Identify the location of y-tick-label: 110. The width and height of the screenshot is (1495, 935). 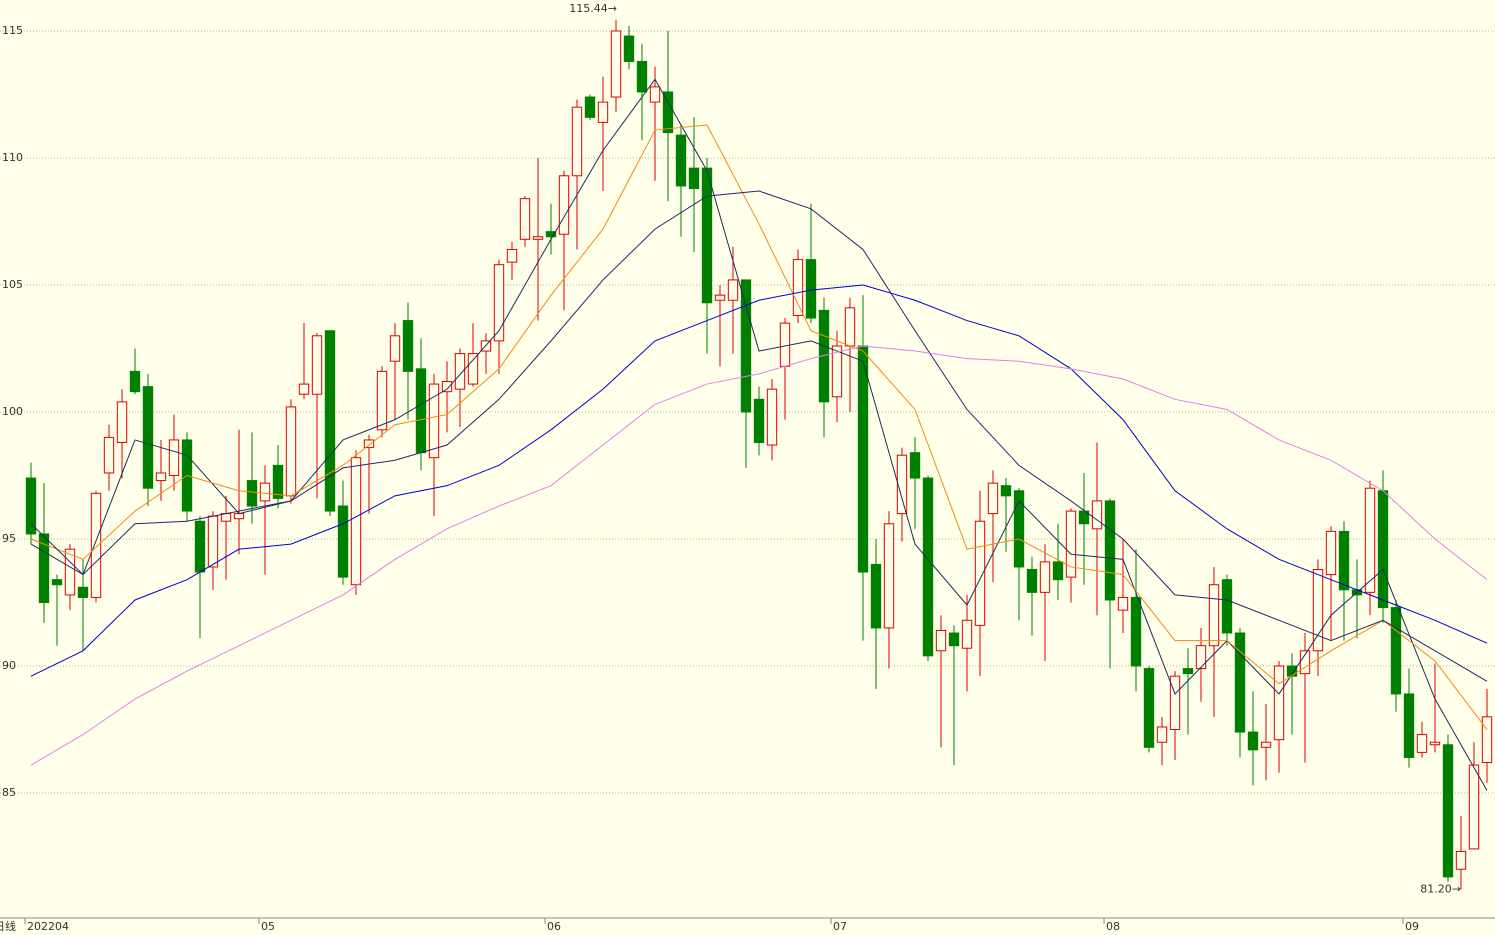
(12, 157).